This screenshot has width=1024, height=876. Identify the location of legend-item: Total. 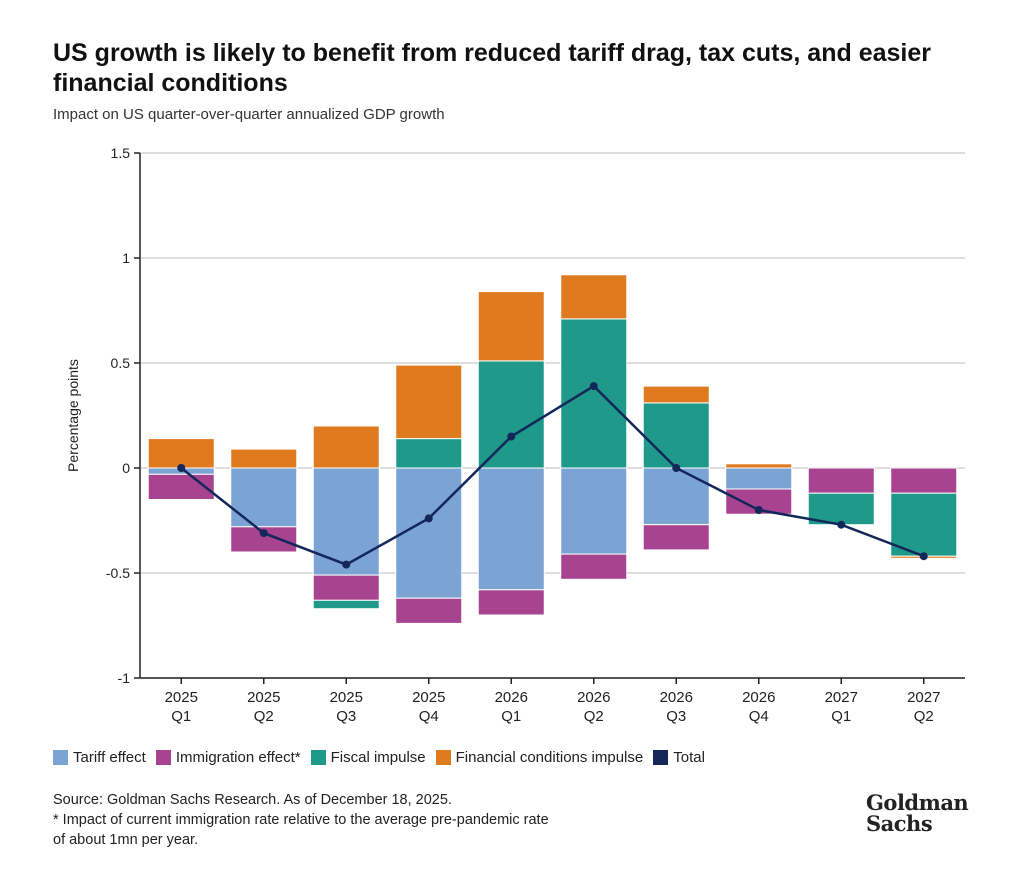
(679, 757).